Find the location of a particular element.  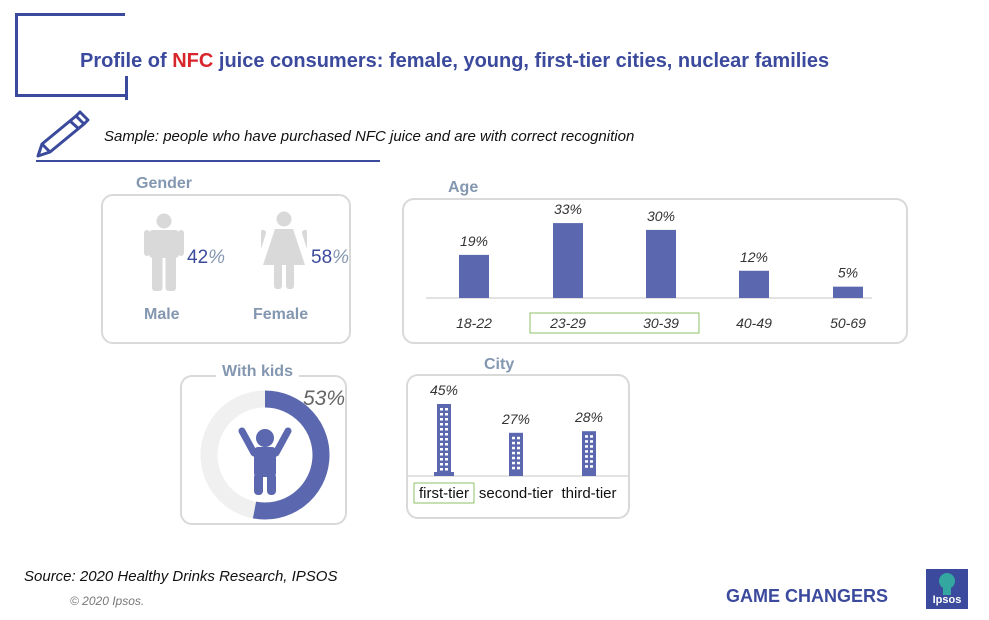

age-value-label-40-49: 12% is located at coordinates (754, 257).